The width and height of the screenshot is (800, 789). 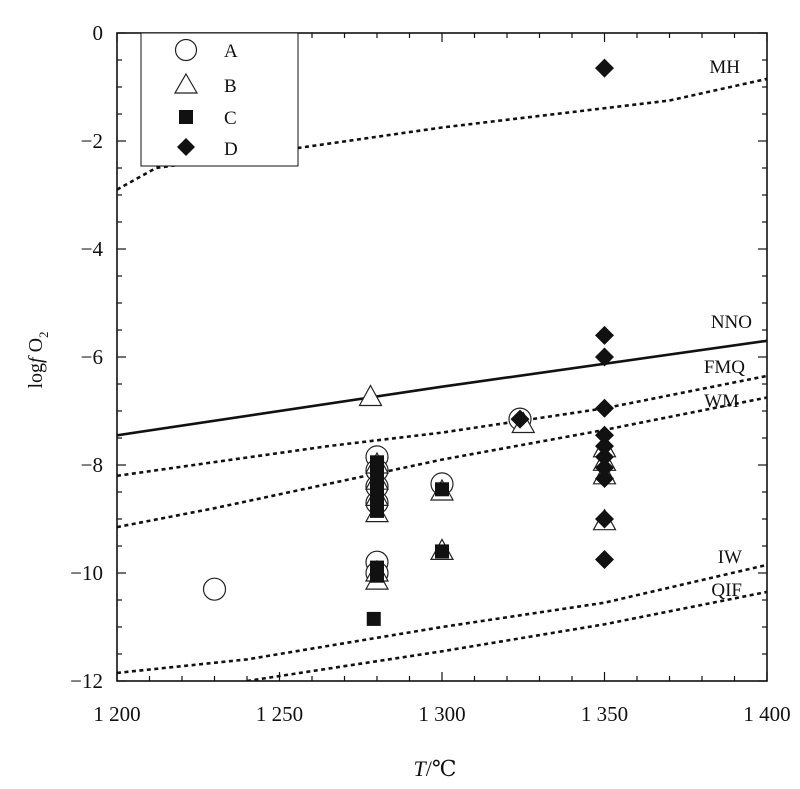 I want to click on legend-marker-d, so click(x=186, y=147).